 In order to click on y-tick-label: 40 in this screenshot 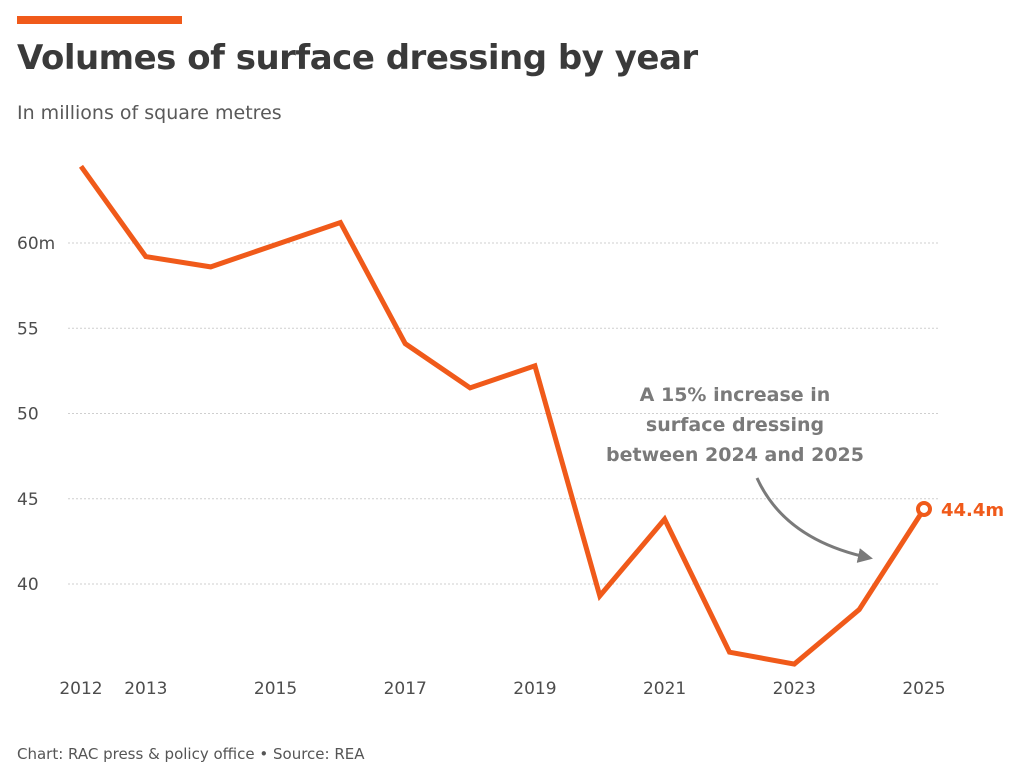, I will do `click(28, 585)`.